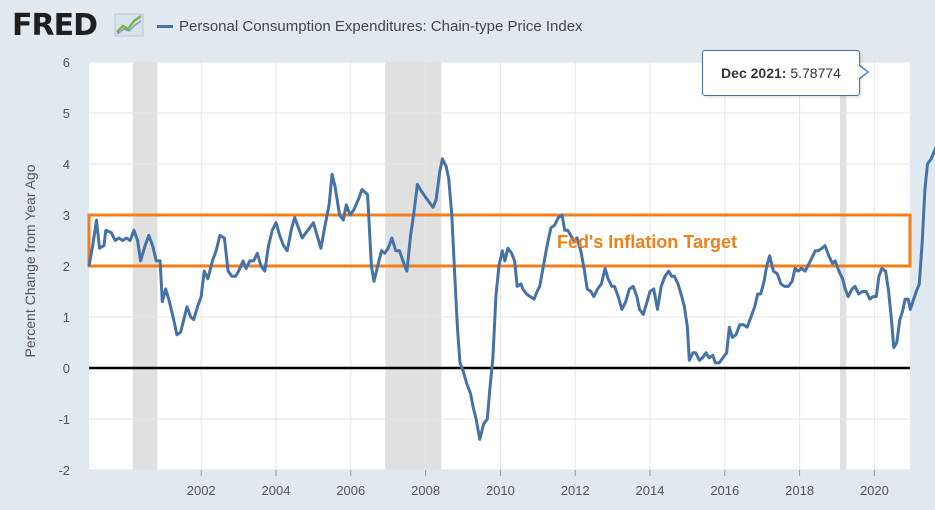 This screenshot has width=935, height=510. I want to click on x-tick-label: 2016, so click(724, 490).